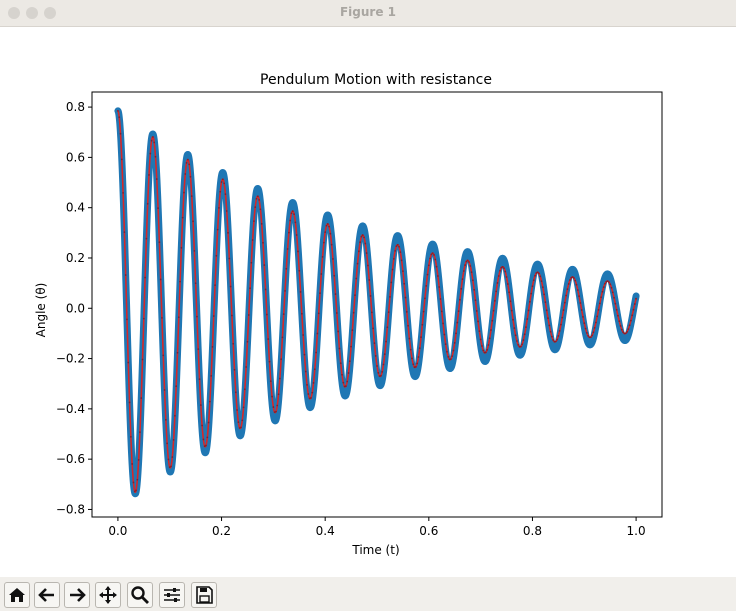  Describe the element at coordinates (75, 157) in the screenshot. I see `y-tick-label: 0.6` at that location.